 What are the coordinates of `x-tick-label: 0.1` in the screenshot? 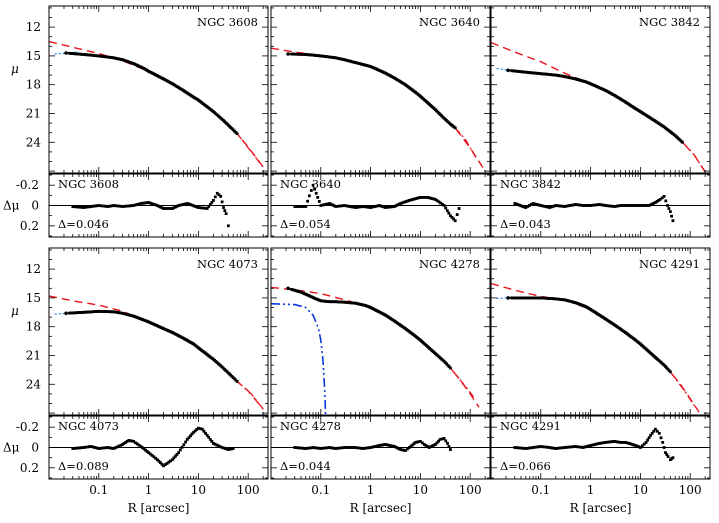 It's located at (98, 490).